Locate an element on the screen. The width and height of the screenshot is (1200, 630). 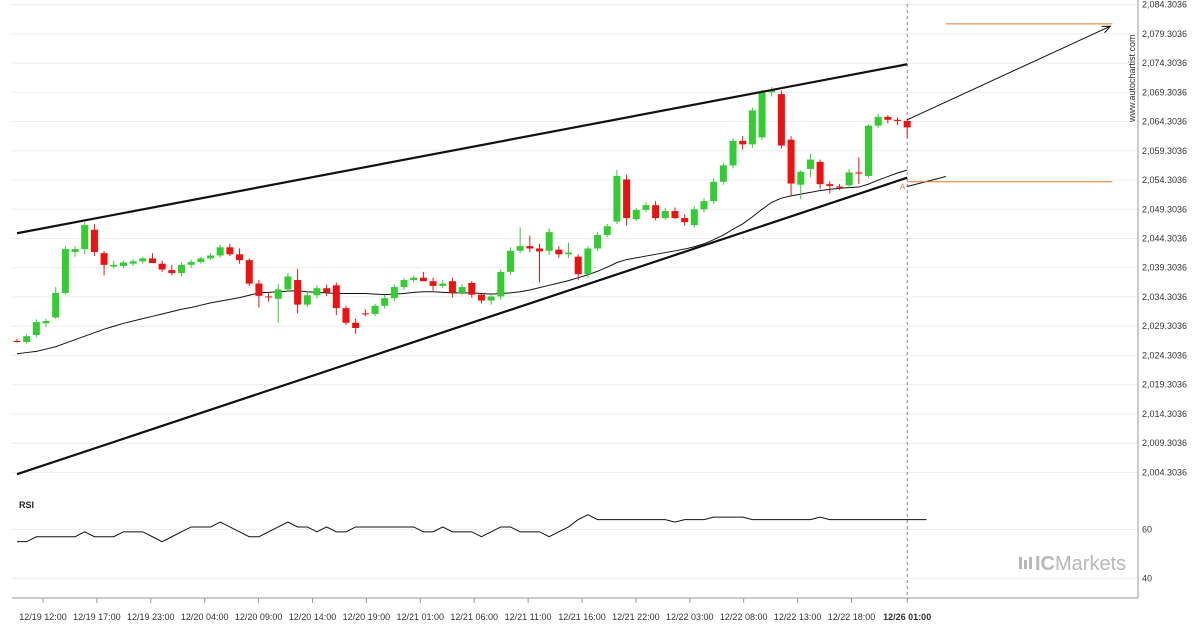
x-tick-label: 12/22 03:00 is located at coordinates (690, 617).